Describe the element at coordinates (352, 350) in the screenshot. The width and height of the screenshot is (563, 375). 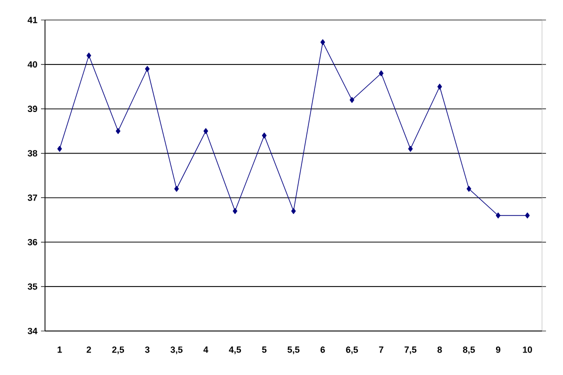
I see `x-tick-label: 6,5` at that location.